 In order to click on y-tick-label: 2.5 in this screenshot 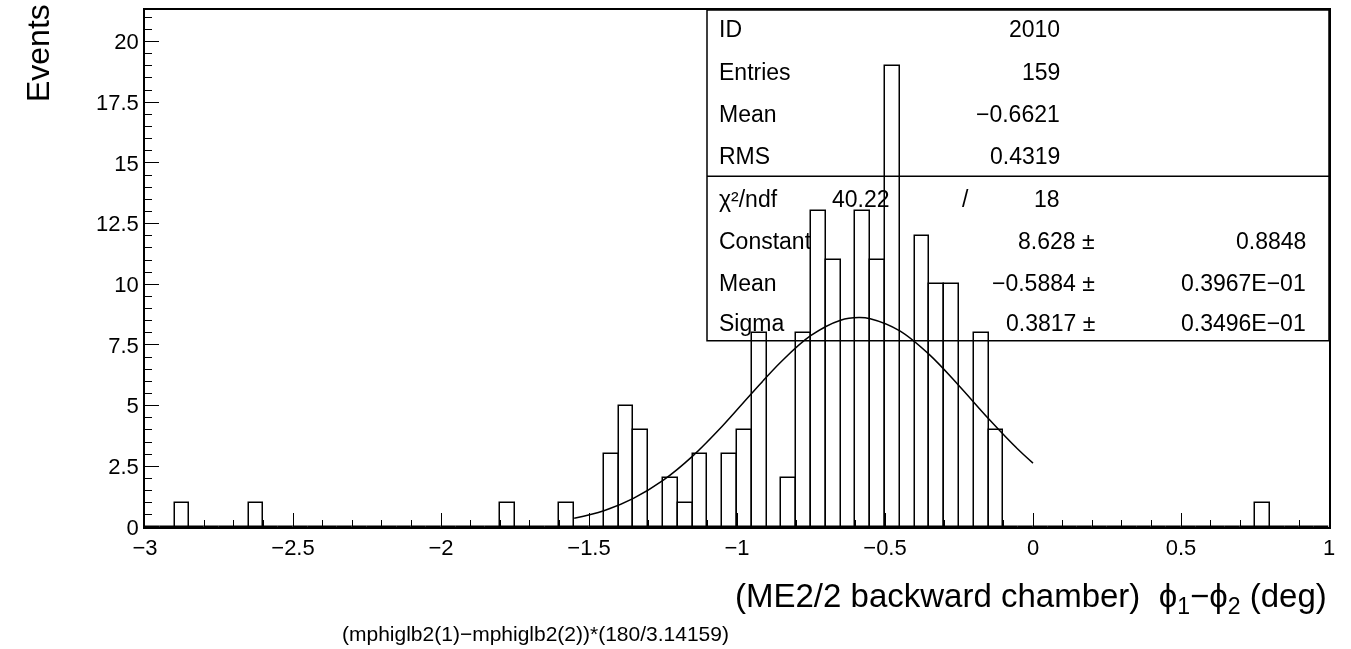, I will do `click(123, 467)`.